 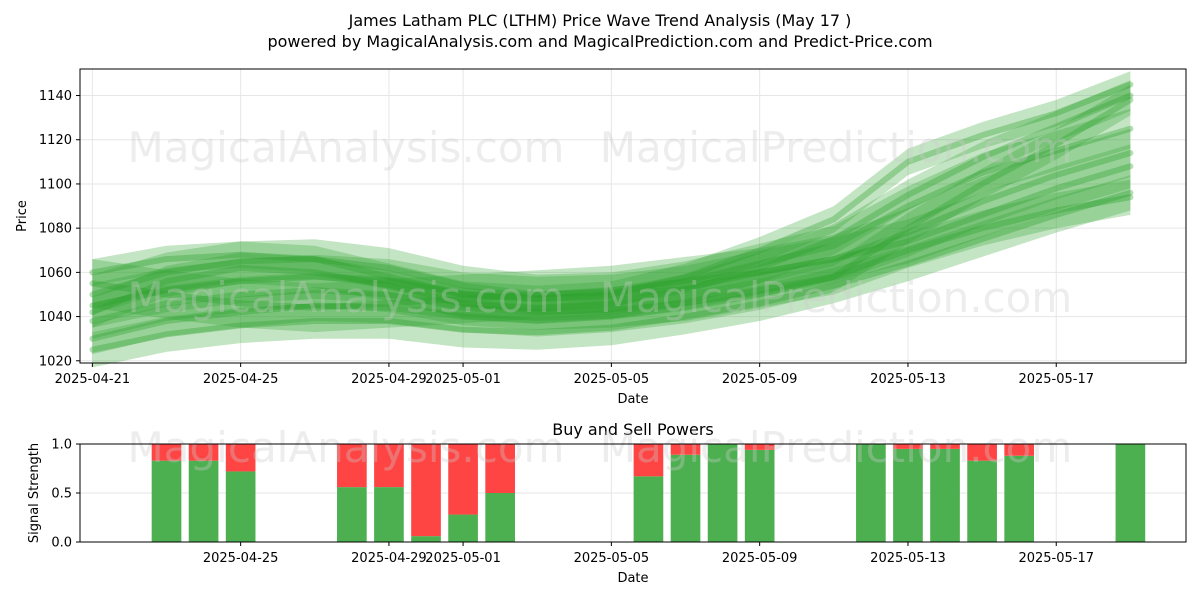 I want to click on price-y-tick-label: 1140, so click(x=55, y=96).